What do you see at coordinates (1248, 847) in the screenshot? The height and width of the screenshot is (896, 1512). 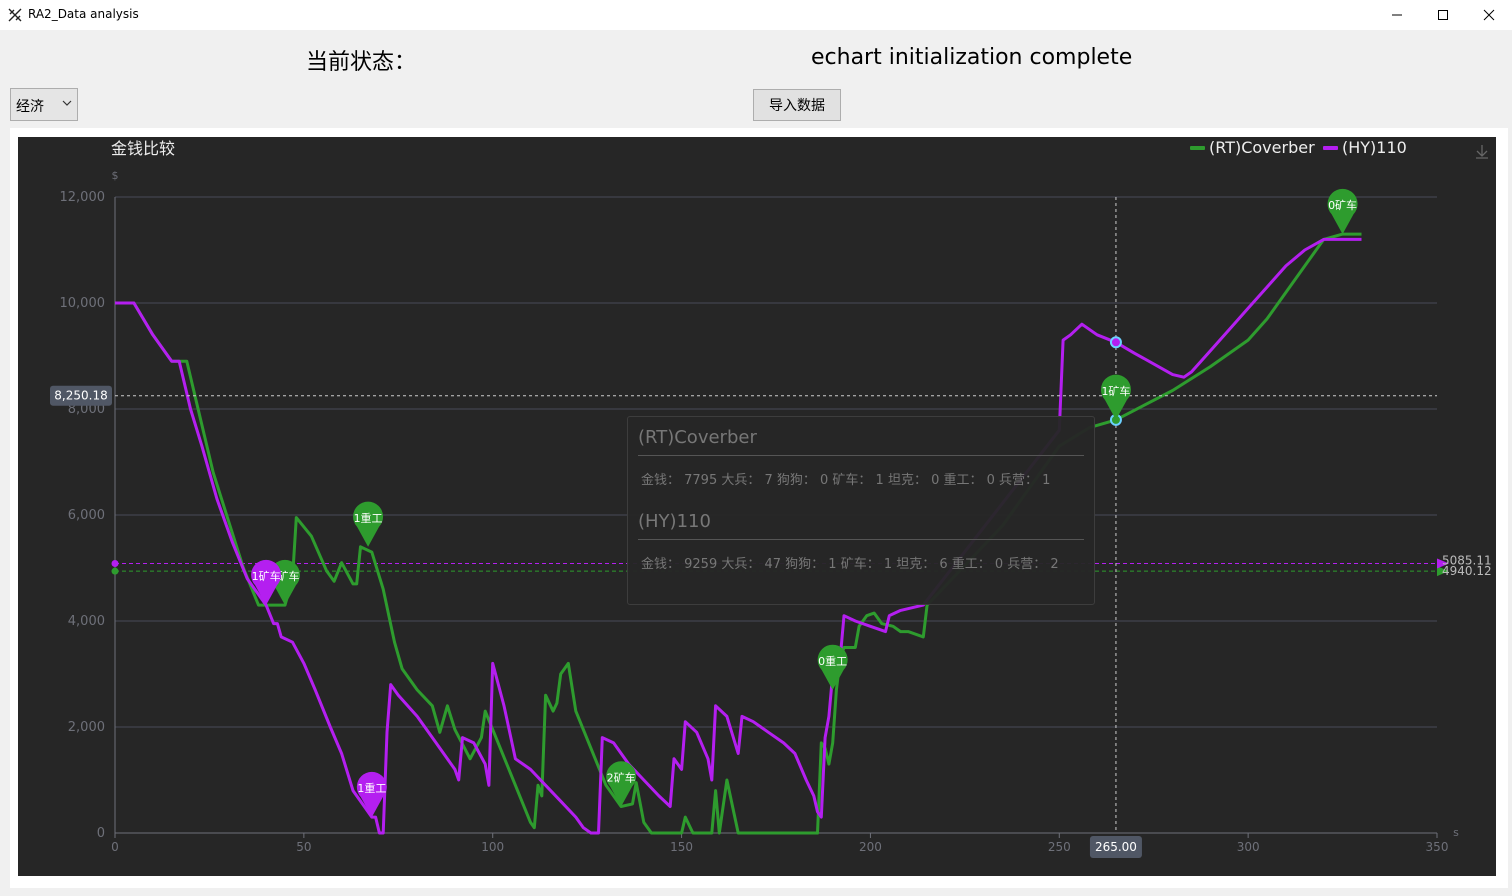 I see `x-tick-label: 300` at bounding box center [1248, 847].